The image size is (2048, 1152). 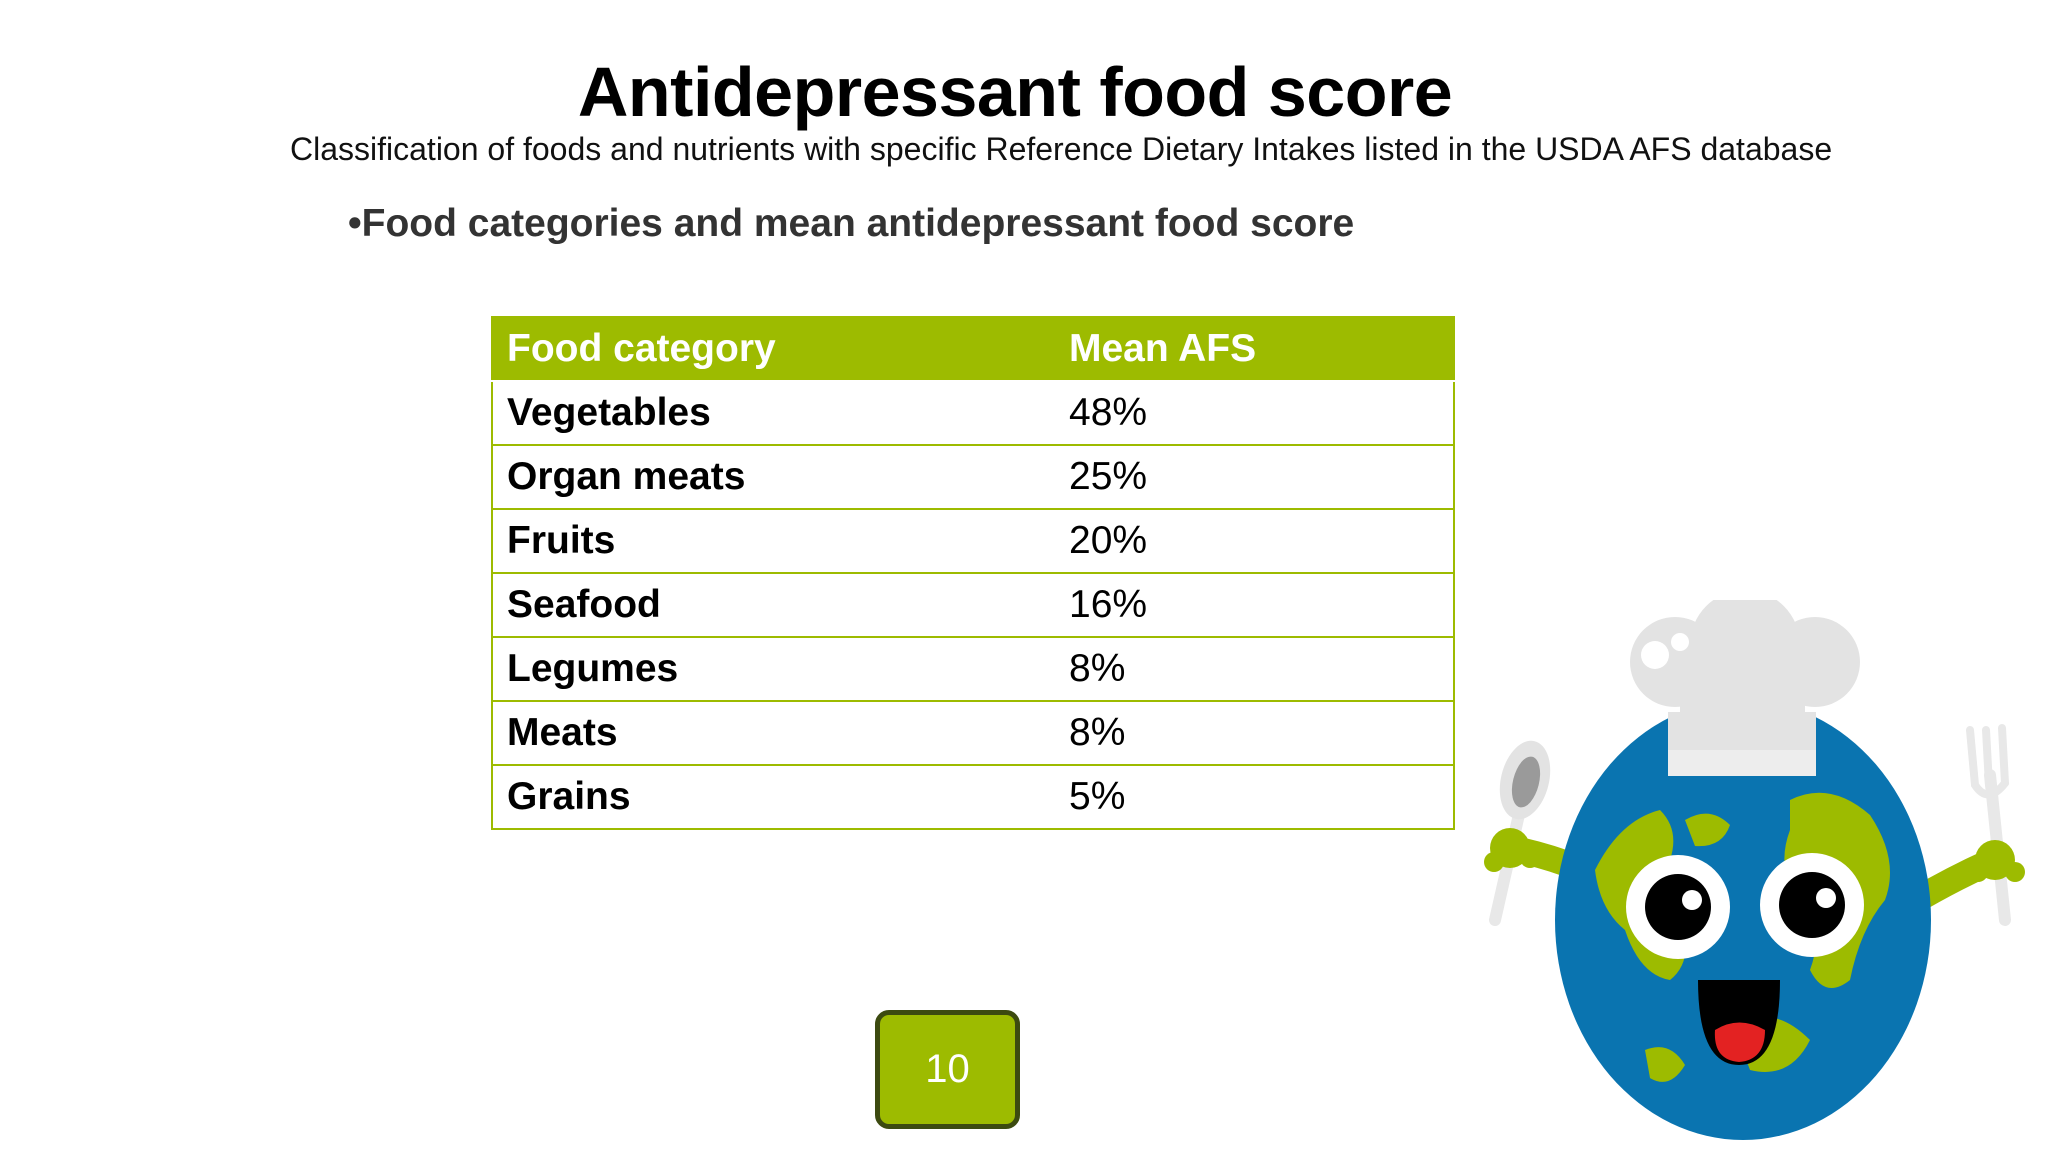 I want to click on table-row: Meats 8%, so click(x=973, y=733).